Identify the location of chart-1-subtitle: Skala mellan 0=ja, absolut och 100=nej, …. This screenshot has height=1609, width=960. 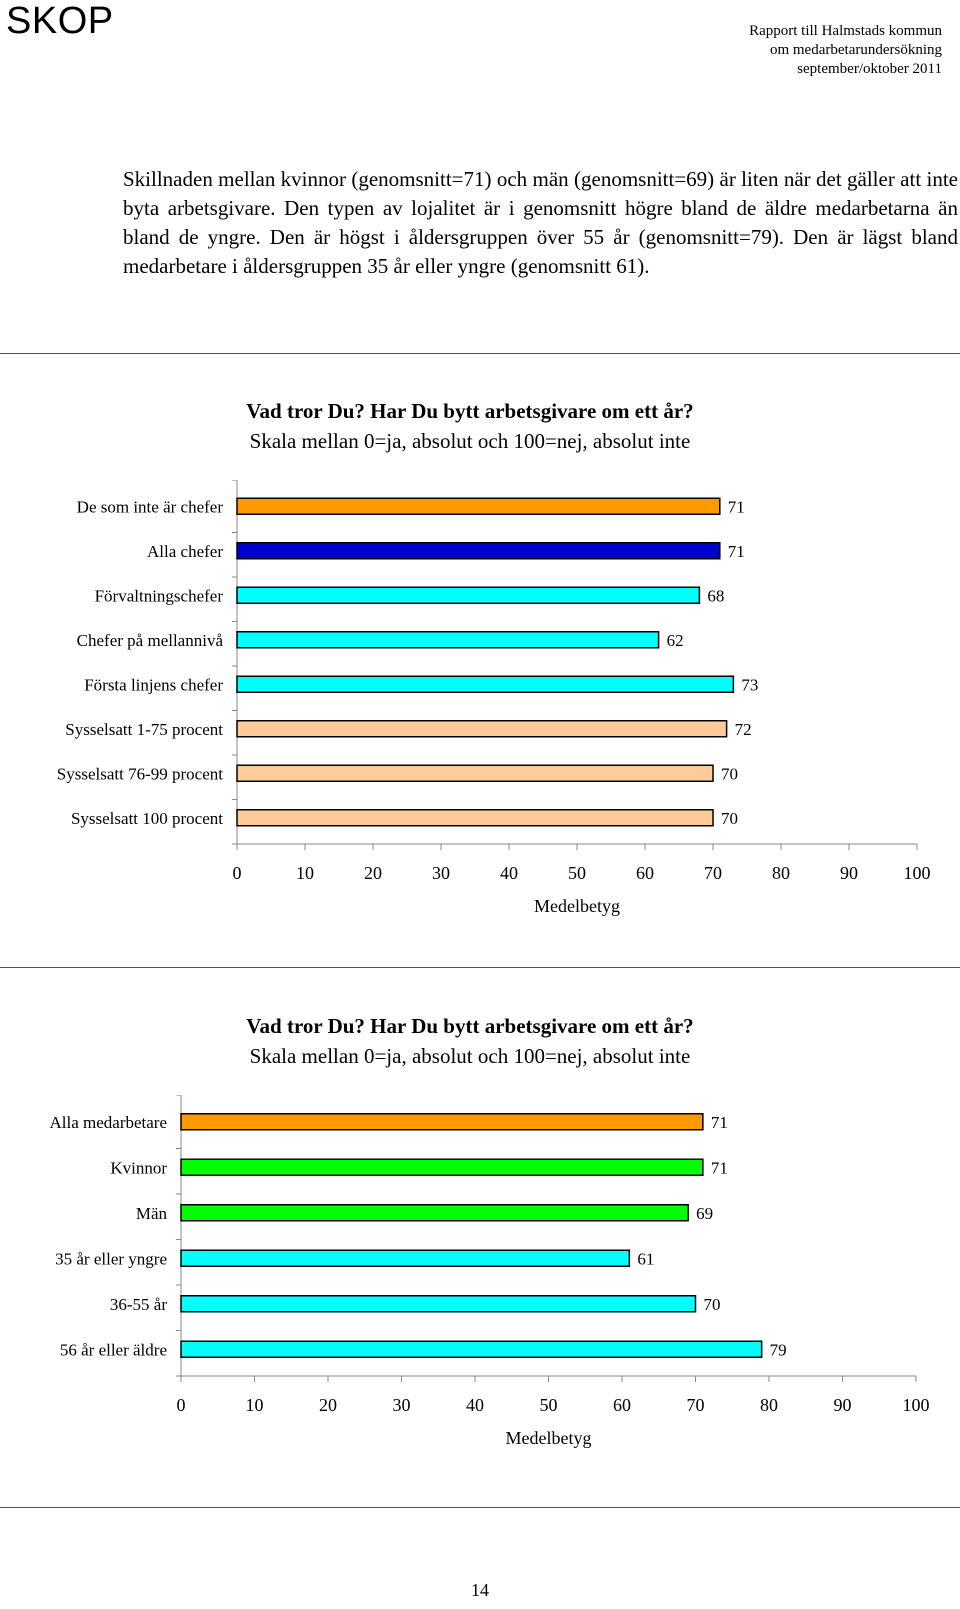
(470, 441).